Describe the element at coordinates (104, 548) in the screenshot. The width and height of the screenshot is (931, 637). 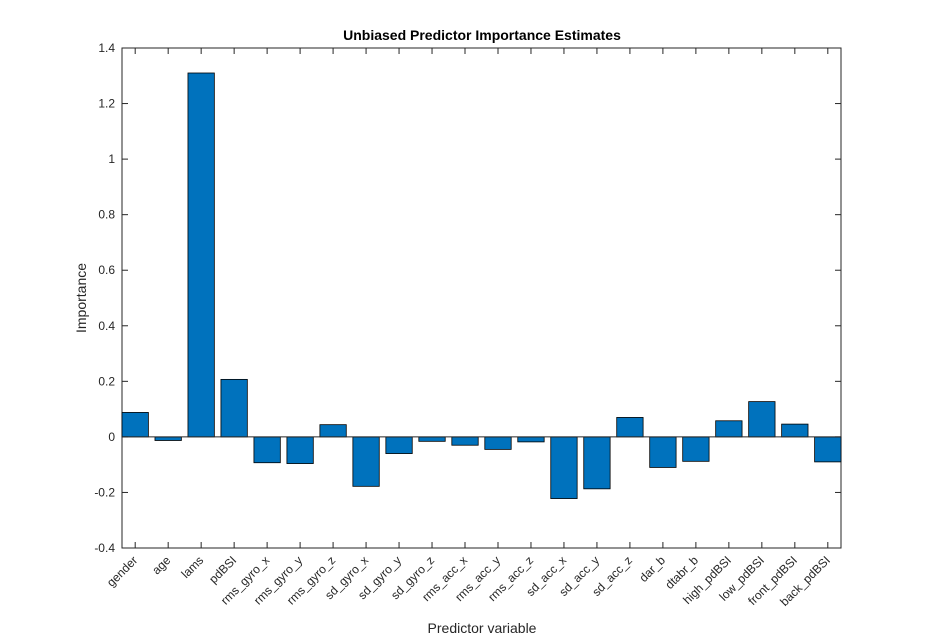
I see `y-tick-label: -0.4` at that location.